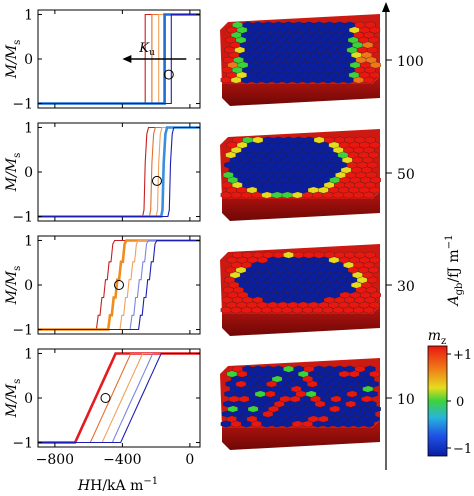 Image resolution: width=474 pixels, height=496 pixels. I want to click on right-tick-100: 100, so click(410, 62).